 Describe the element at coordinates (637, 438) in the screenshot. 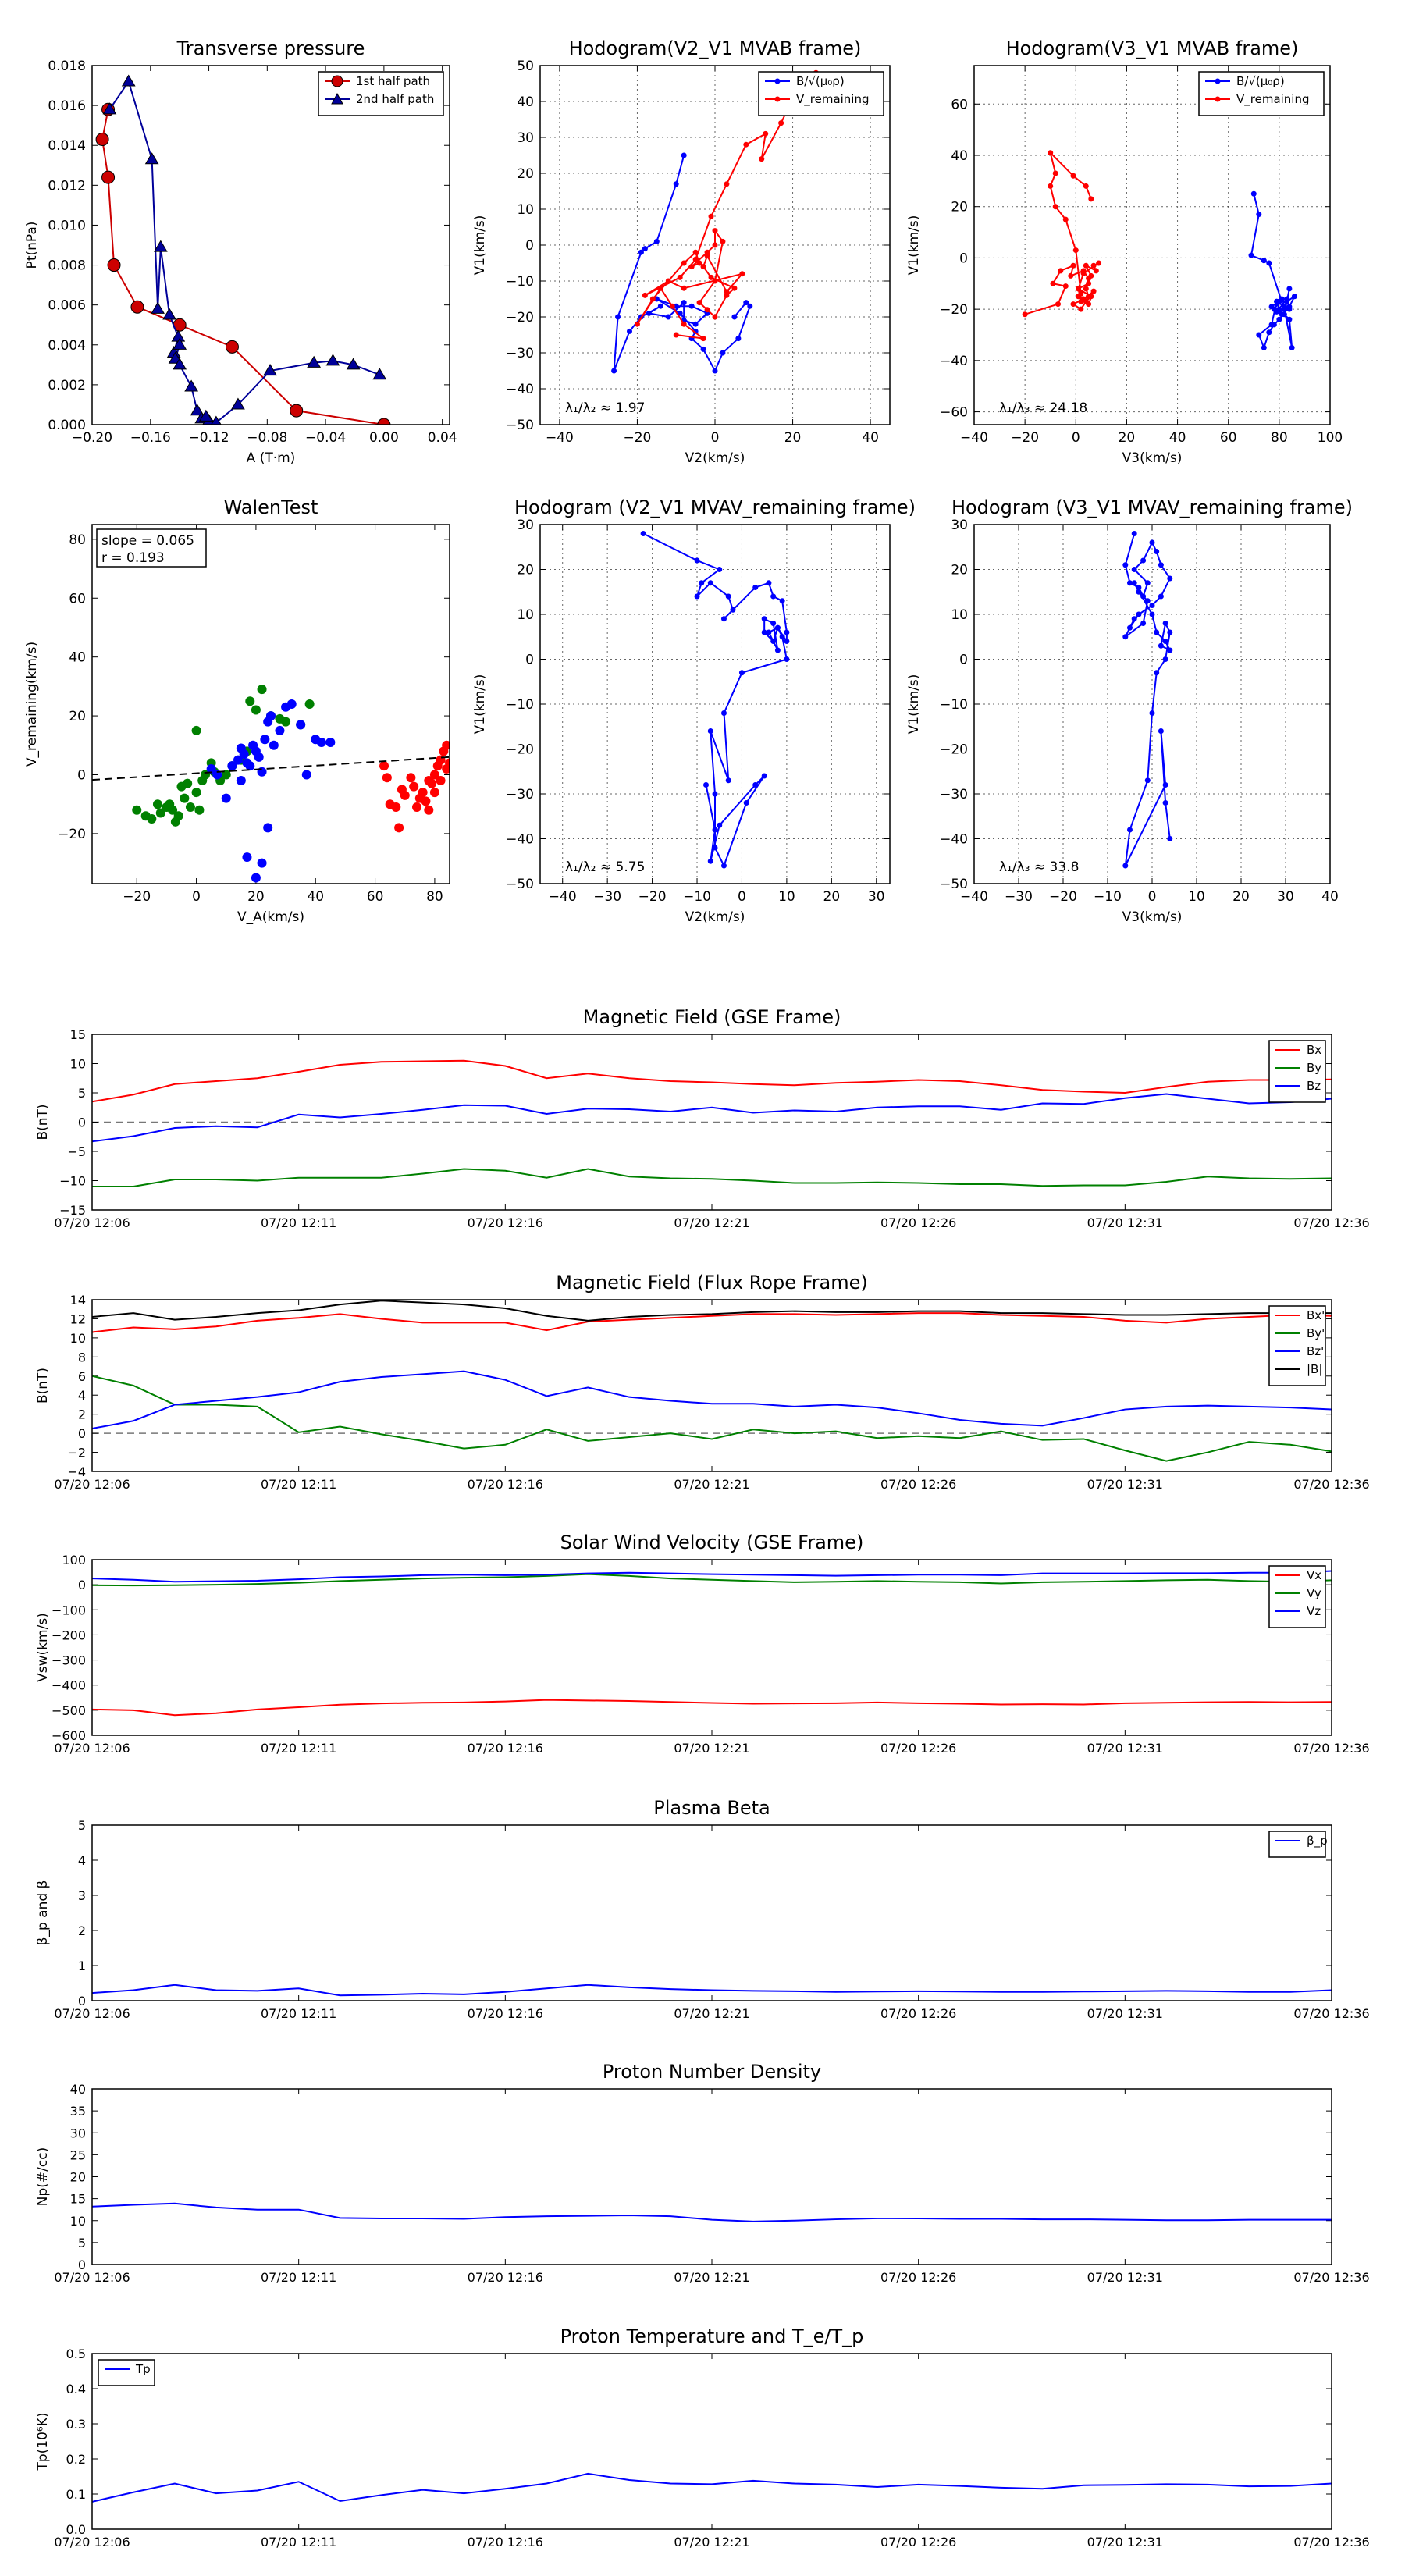

I see `hodogram-v2v1-mvab-xtick-label: −20` at that location.